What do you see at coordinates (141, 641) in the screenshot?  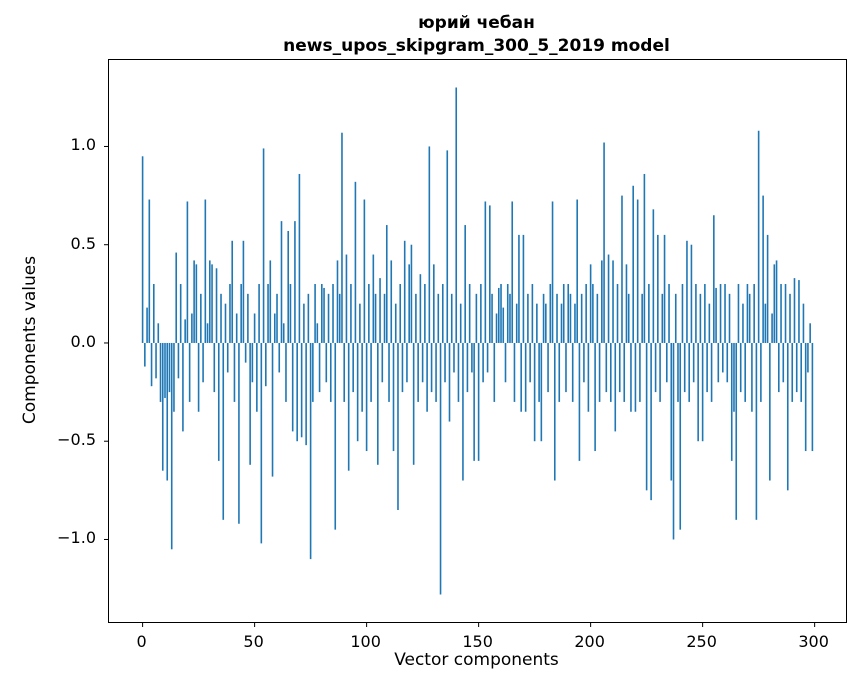 I see `x-tick-label: 0` at bounding box center [141, 641].